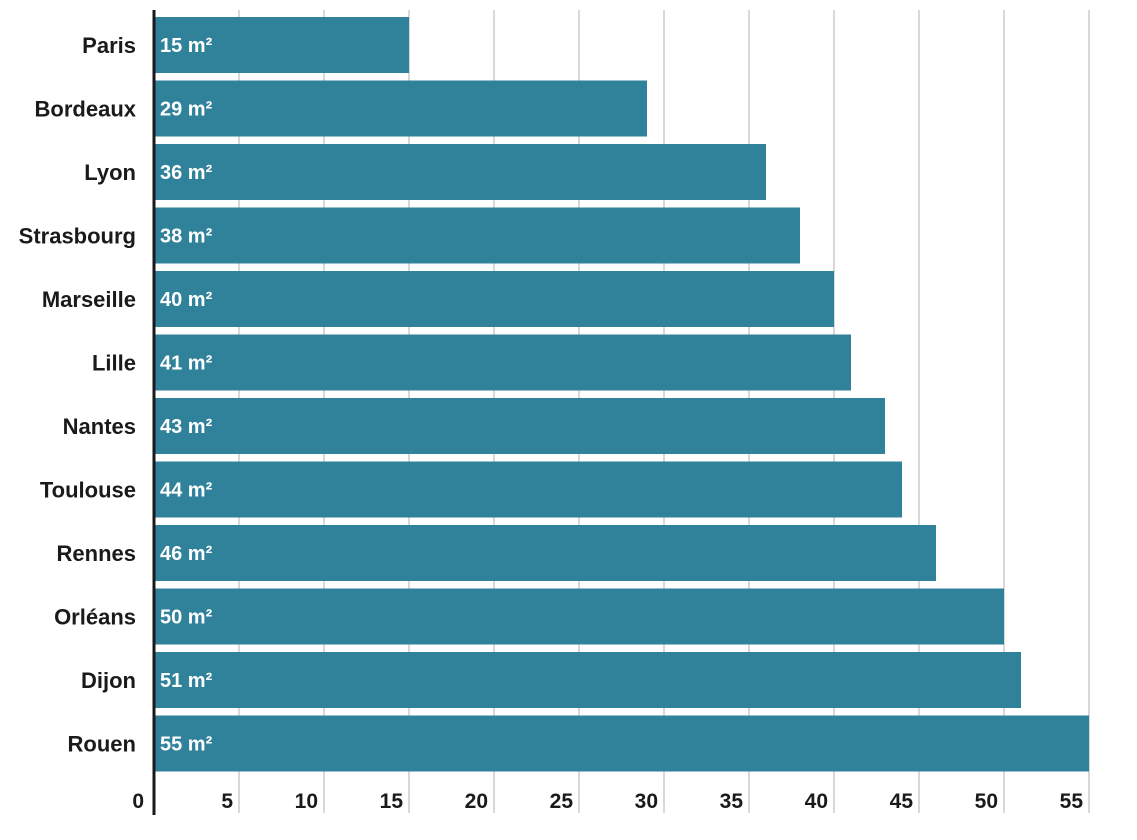 The width and height of the screenshot is (1137, 840). Describe the element at coordinates (89, 299) in the screenshot. I see `category-label: Marseille` at that location.